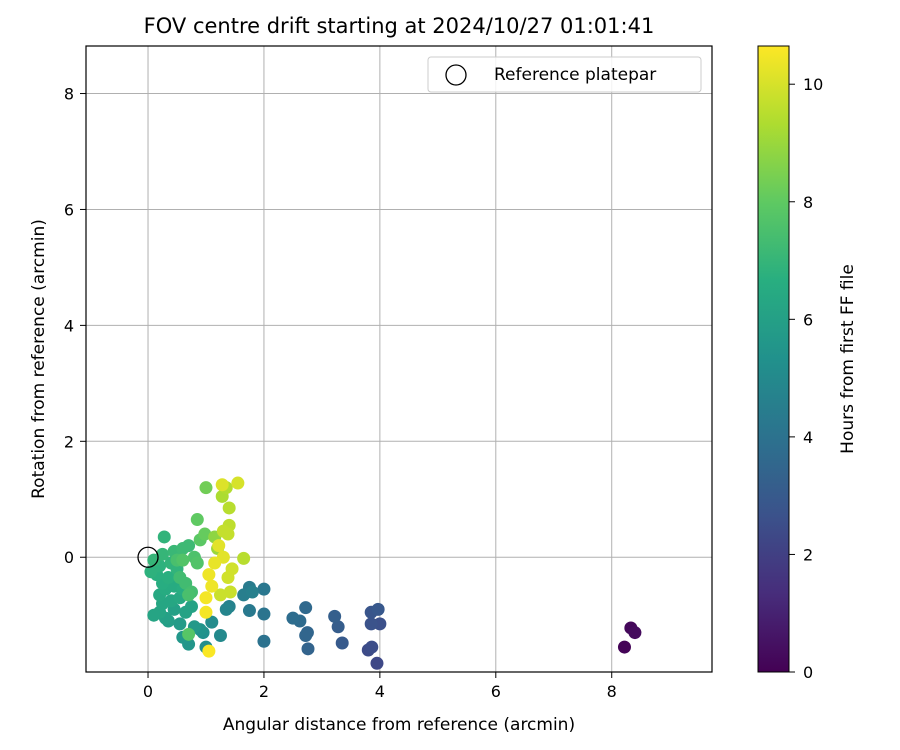 This screenshot has width=900, height=750. I want to click on x-tick-label: 0, so click(148, 691).